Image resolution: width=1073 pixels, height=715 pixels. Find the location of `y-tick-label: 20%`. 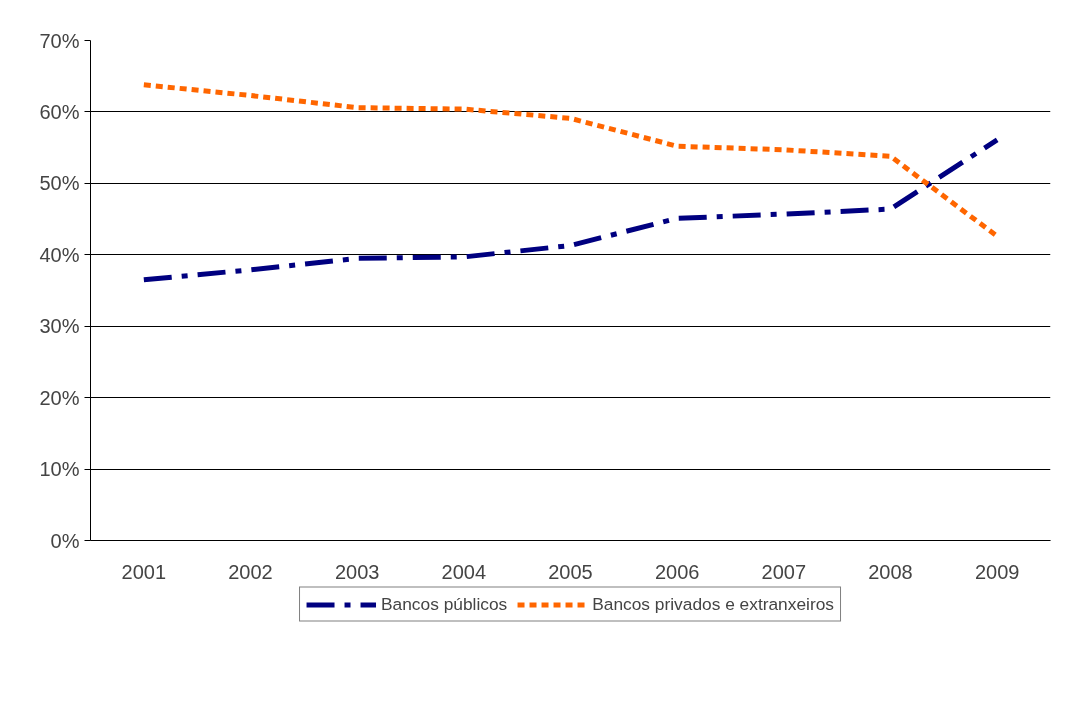

y-tick-label: 20% is located at coordinates (59, 397).